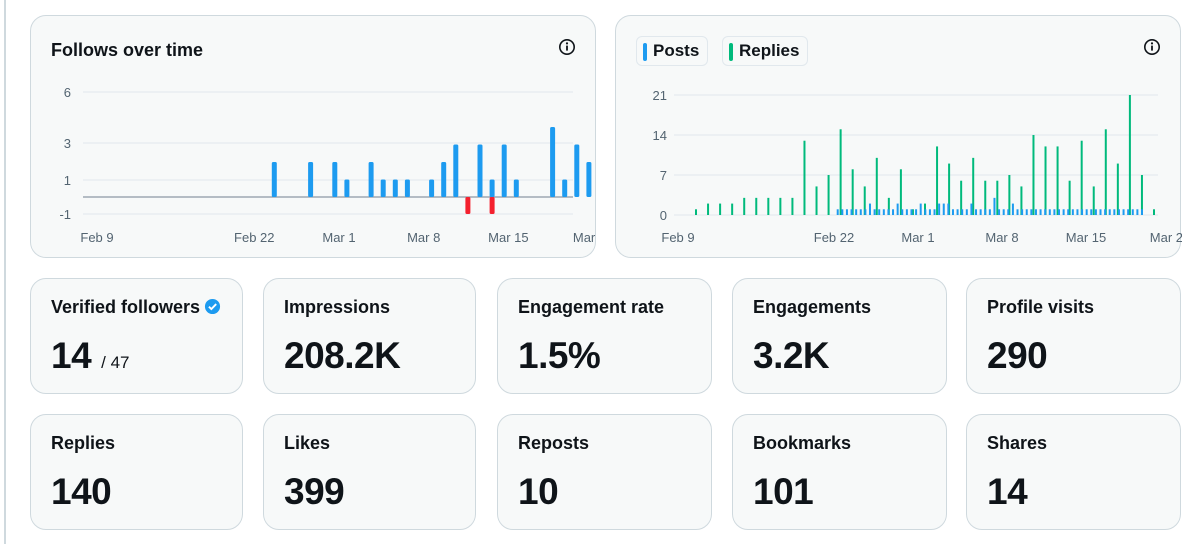  Describe the element at coordinates (538, 491) in the screenshot. I see `stat-value: 10` at that location.